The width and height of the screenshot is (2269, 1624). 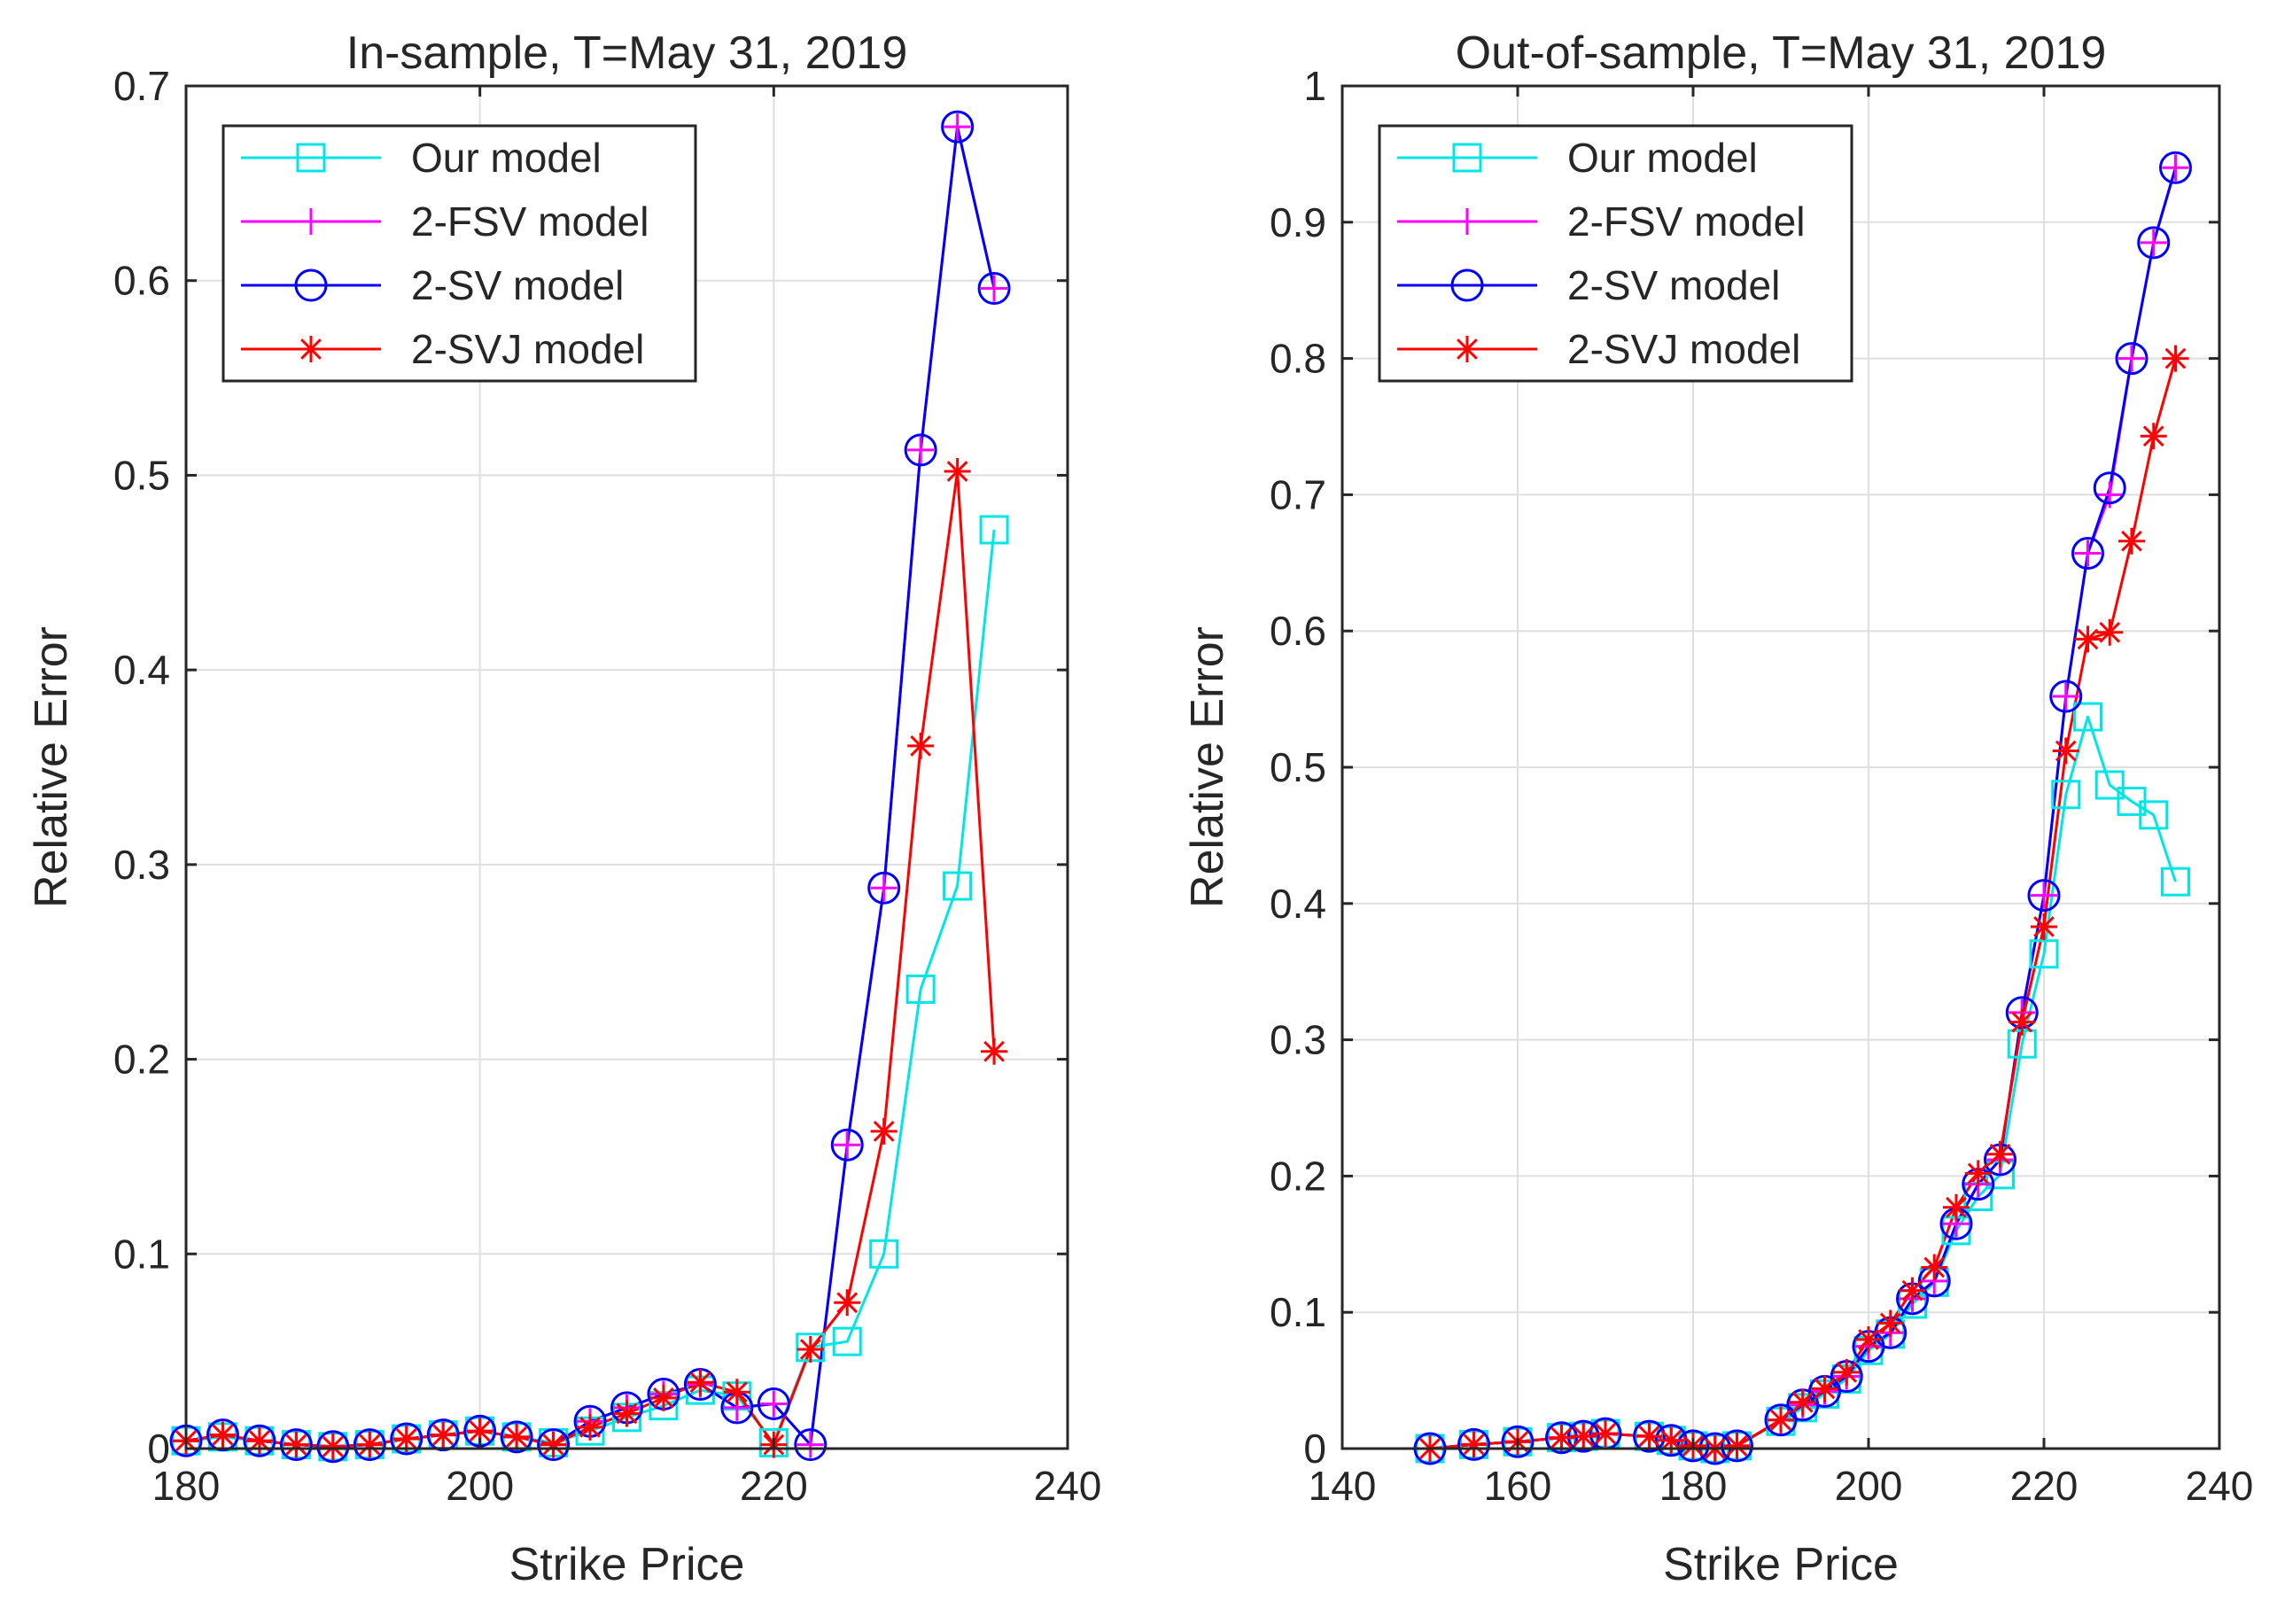 I want to click on legend-entry-2-sv-model: 2-SV model, so click(x=1588, y=285).